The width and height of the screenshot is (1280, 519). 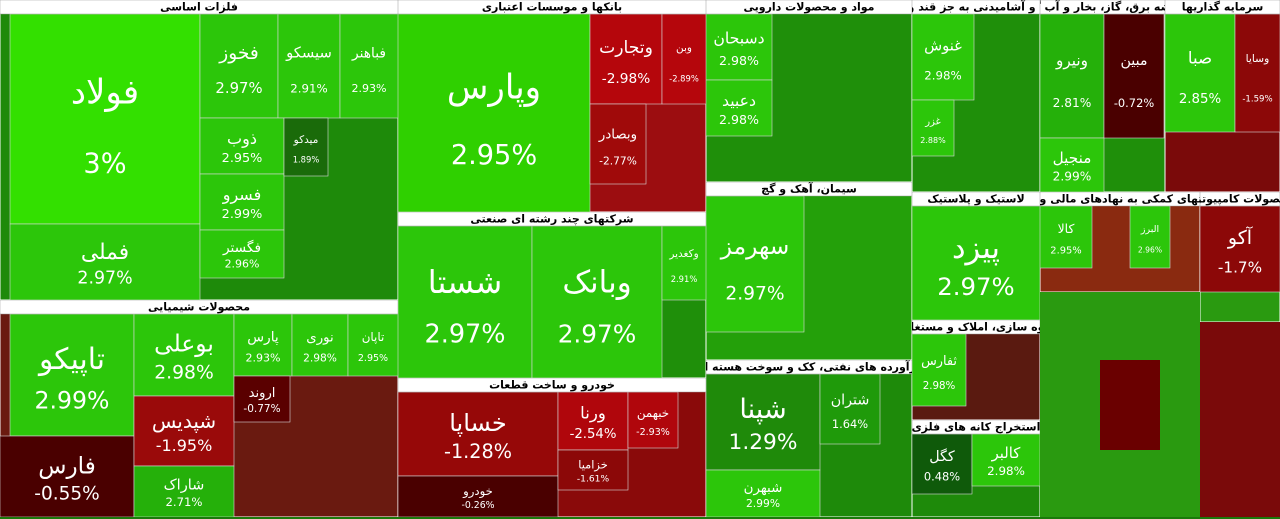 What do you see at coordinates (762, 409) in the screenshot?
I see `tile-label: شپنا` at bounding box center [762, 409].